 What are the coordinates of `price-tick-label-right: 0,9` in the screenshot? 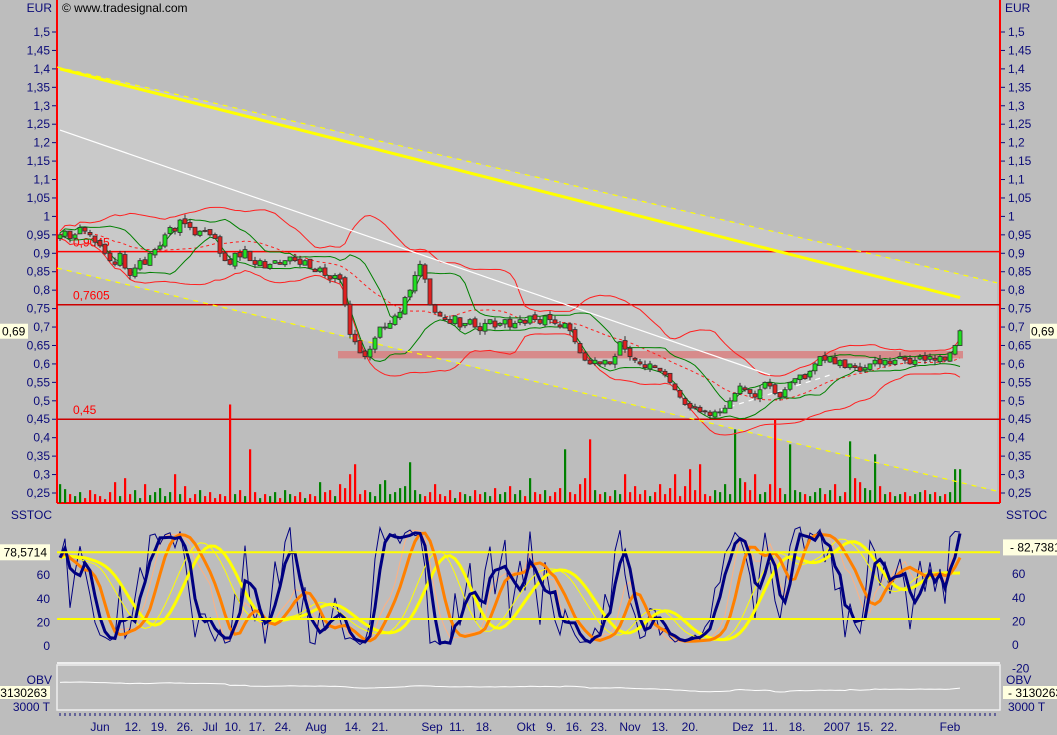 It's located at (1016, 253).